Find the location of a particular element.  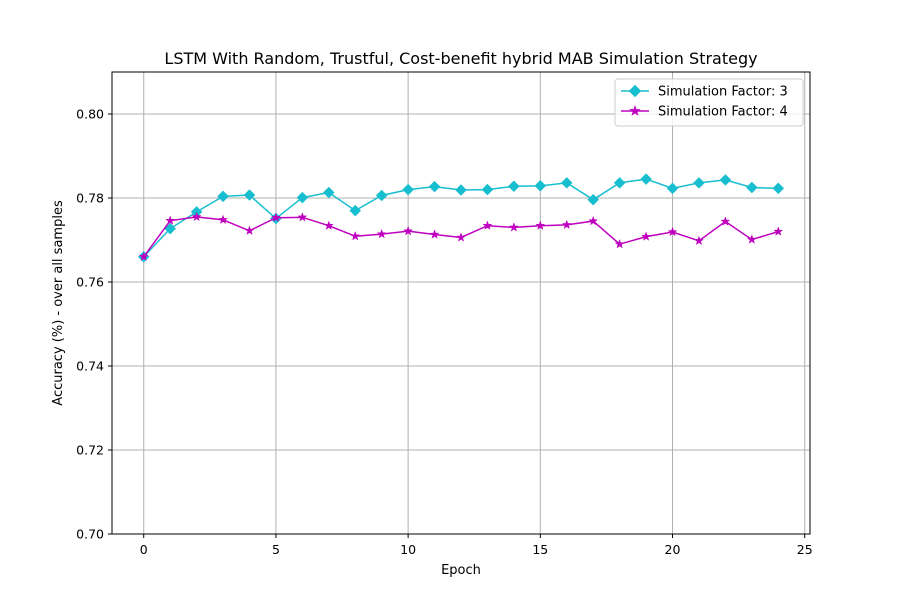

legend-box is located at coordinates (709, 102).